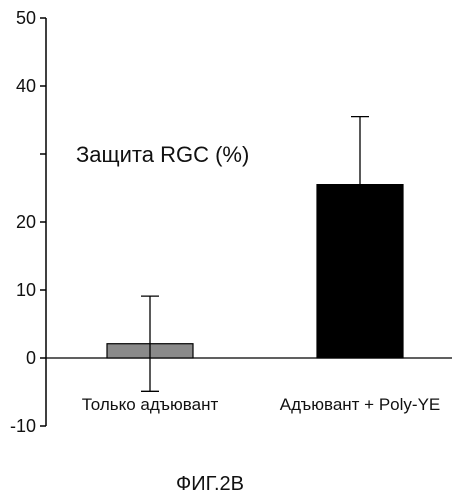  Describe the element at coordinates (26, 222) in the screenshot. I see `y-tick-label-3: 20` at that location.